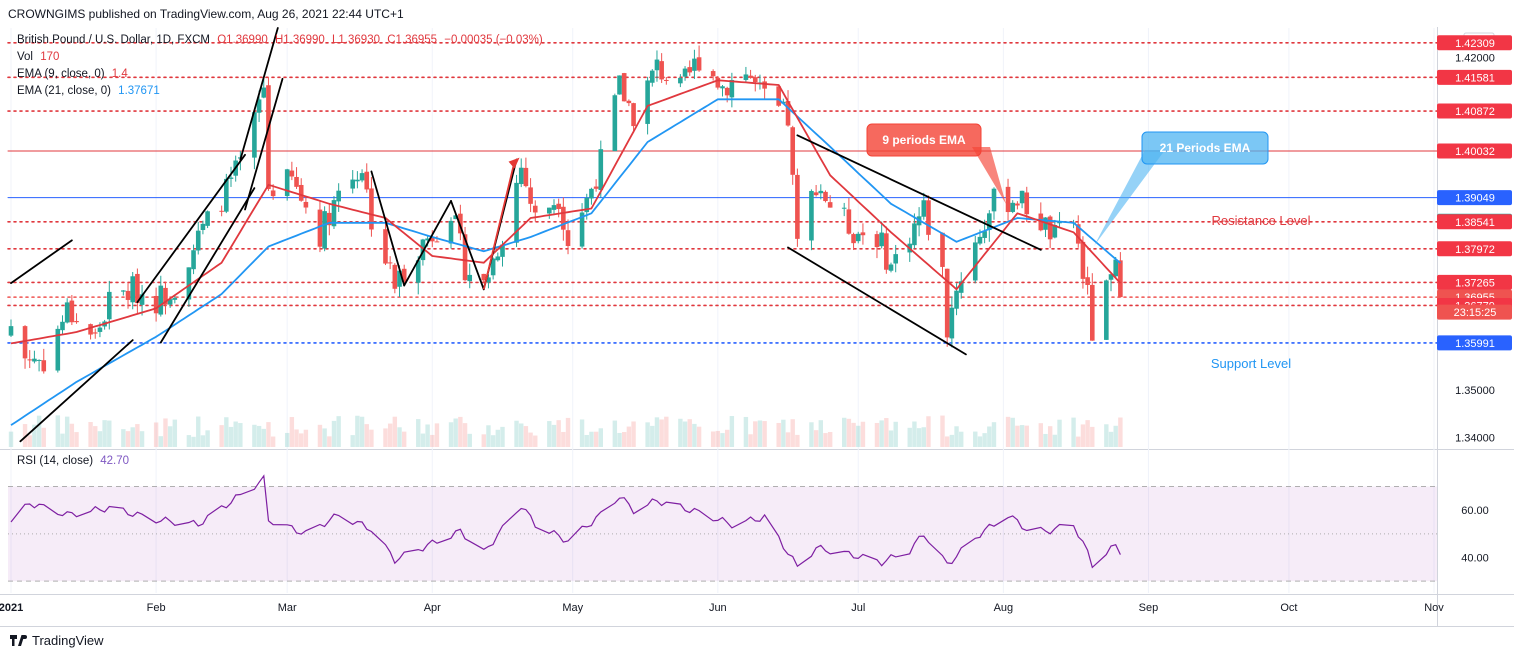  Describe the element at coordinates (877, 301) in the screenshot. I see `trendline-segment` at that location.